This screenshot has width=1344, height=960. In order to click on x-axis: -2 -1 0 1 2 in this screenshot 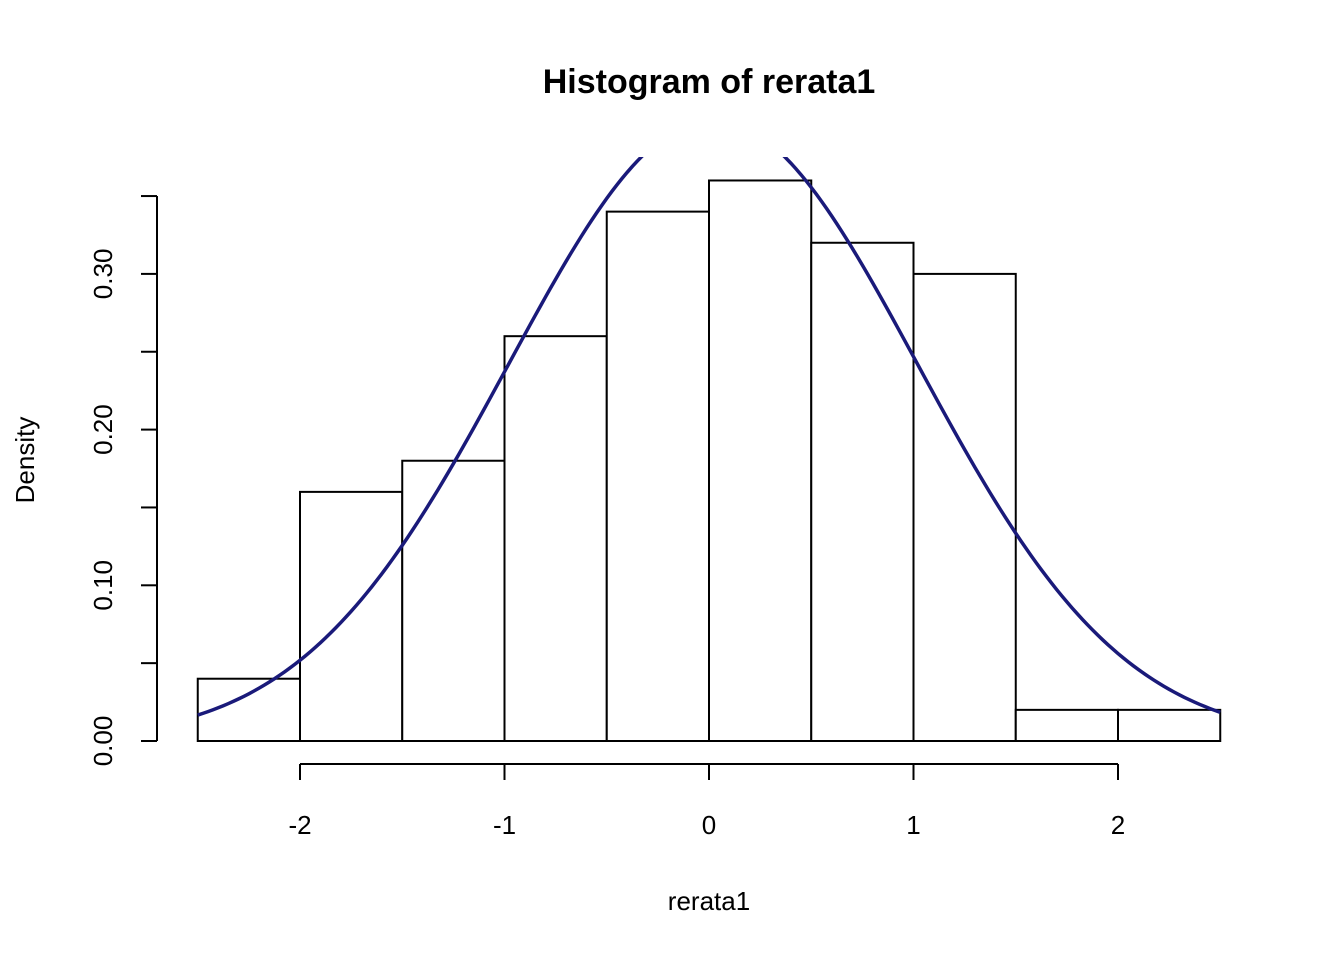, I will do `click(706, 801)`.